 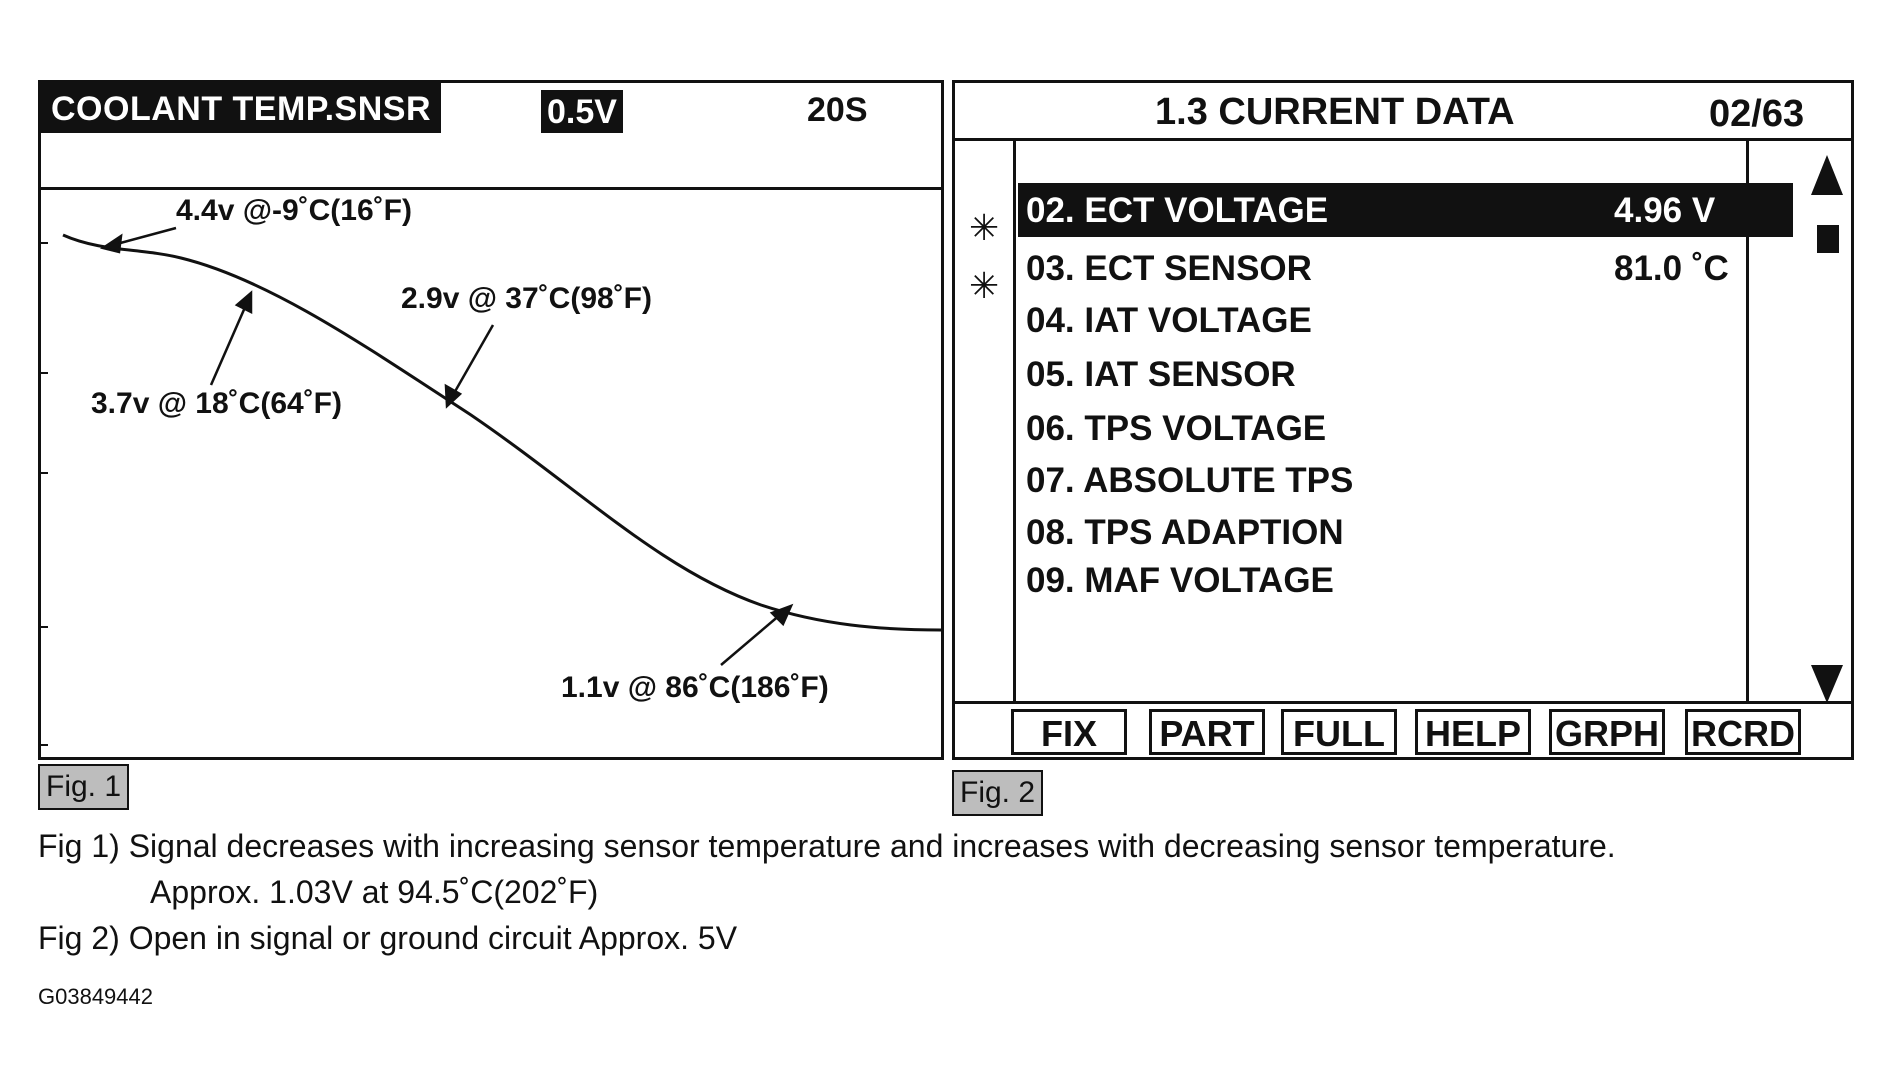 I want to click on graph-button: GRPH, so click(x=1607, y=732).